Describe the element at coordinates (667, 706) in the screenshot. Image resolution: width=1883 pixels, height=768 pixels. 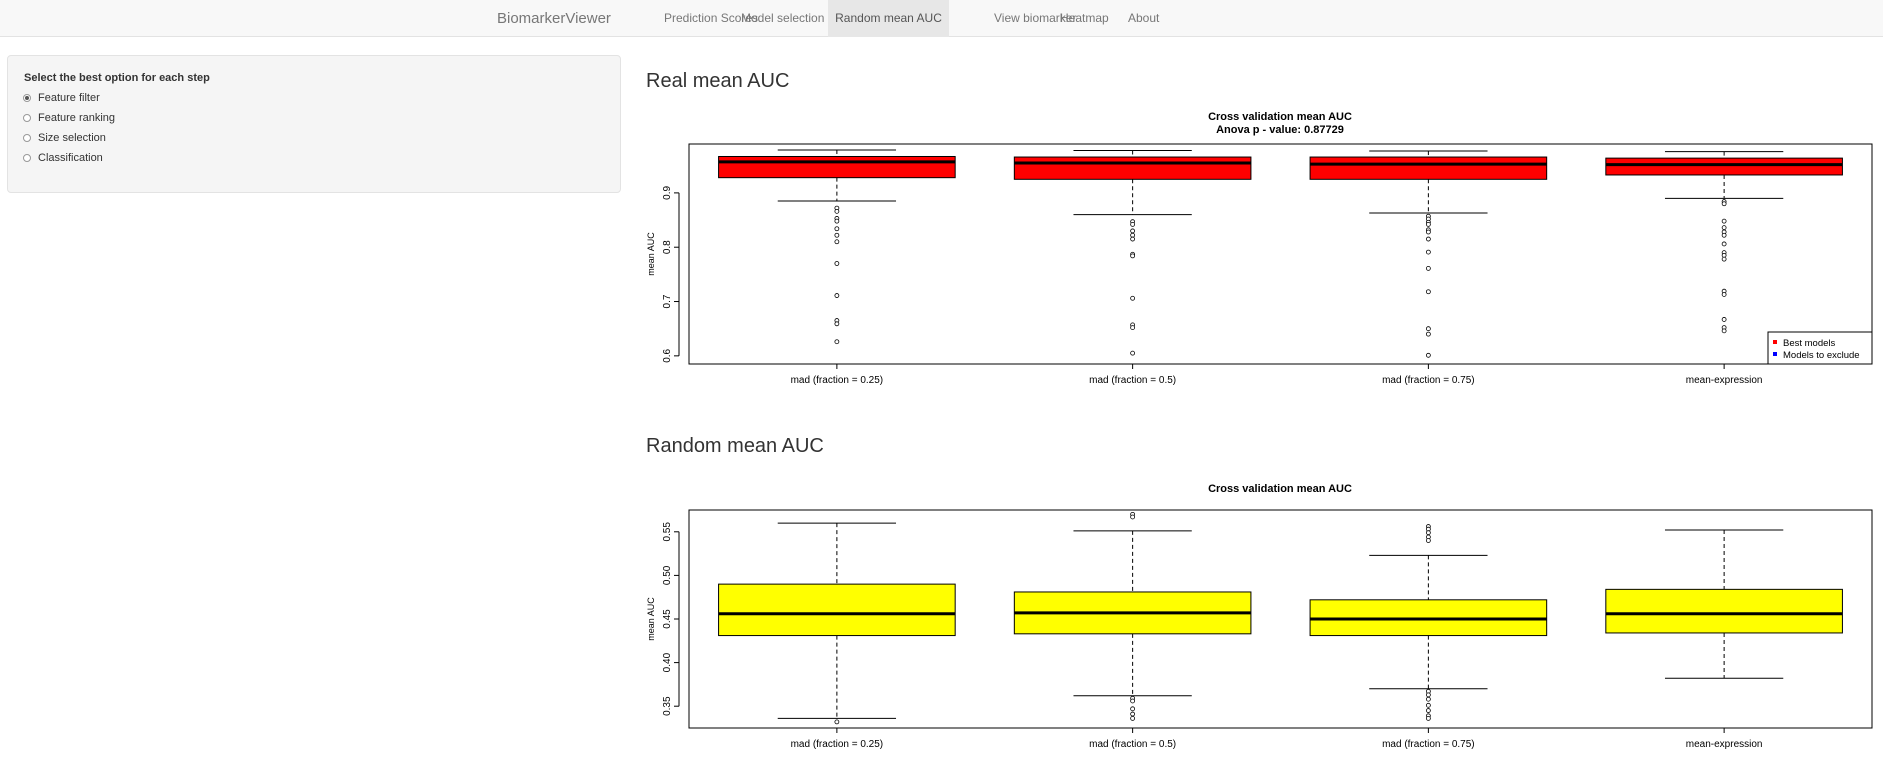
I see `y-tick-label: 0.35` at that location.